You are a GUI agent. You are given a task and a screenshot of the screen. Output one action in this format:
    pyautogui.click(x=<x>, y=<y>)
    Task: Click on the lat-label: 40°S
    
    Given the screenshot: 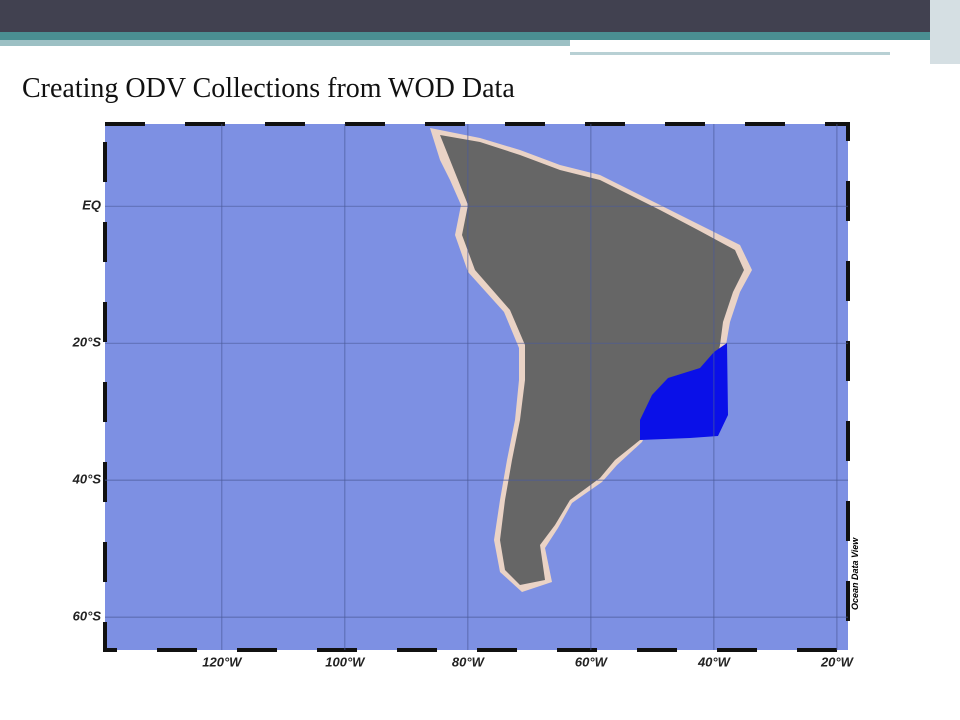 What is the action you would take?
    pyautogui.click(x=87, y=479)
    